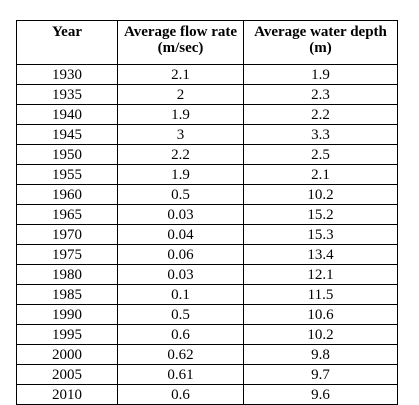  What do you see at coordinates (67, 114) in the screenshot?
I see `year-cell: 1940` at bounding box center [67, 114].